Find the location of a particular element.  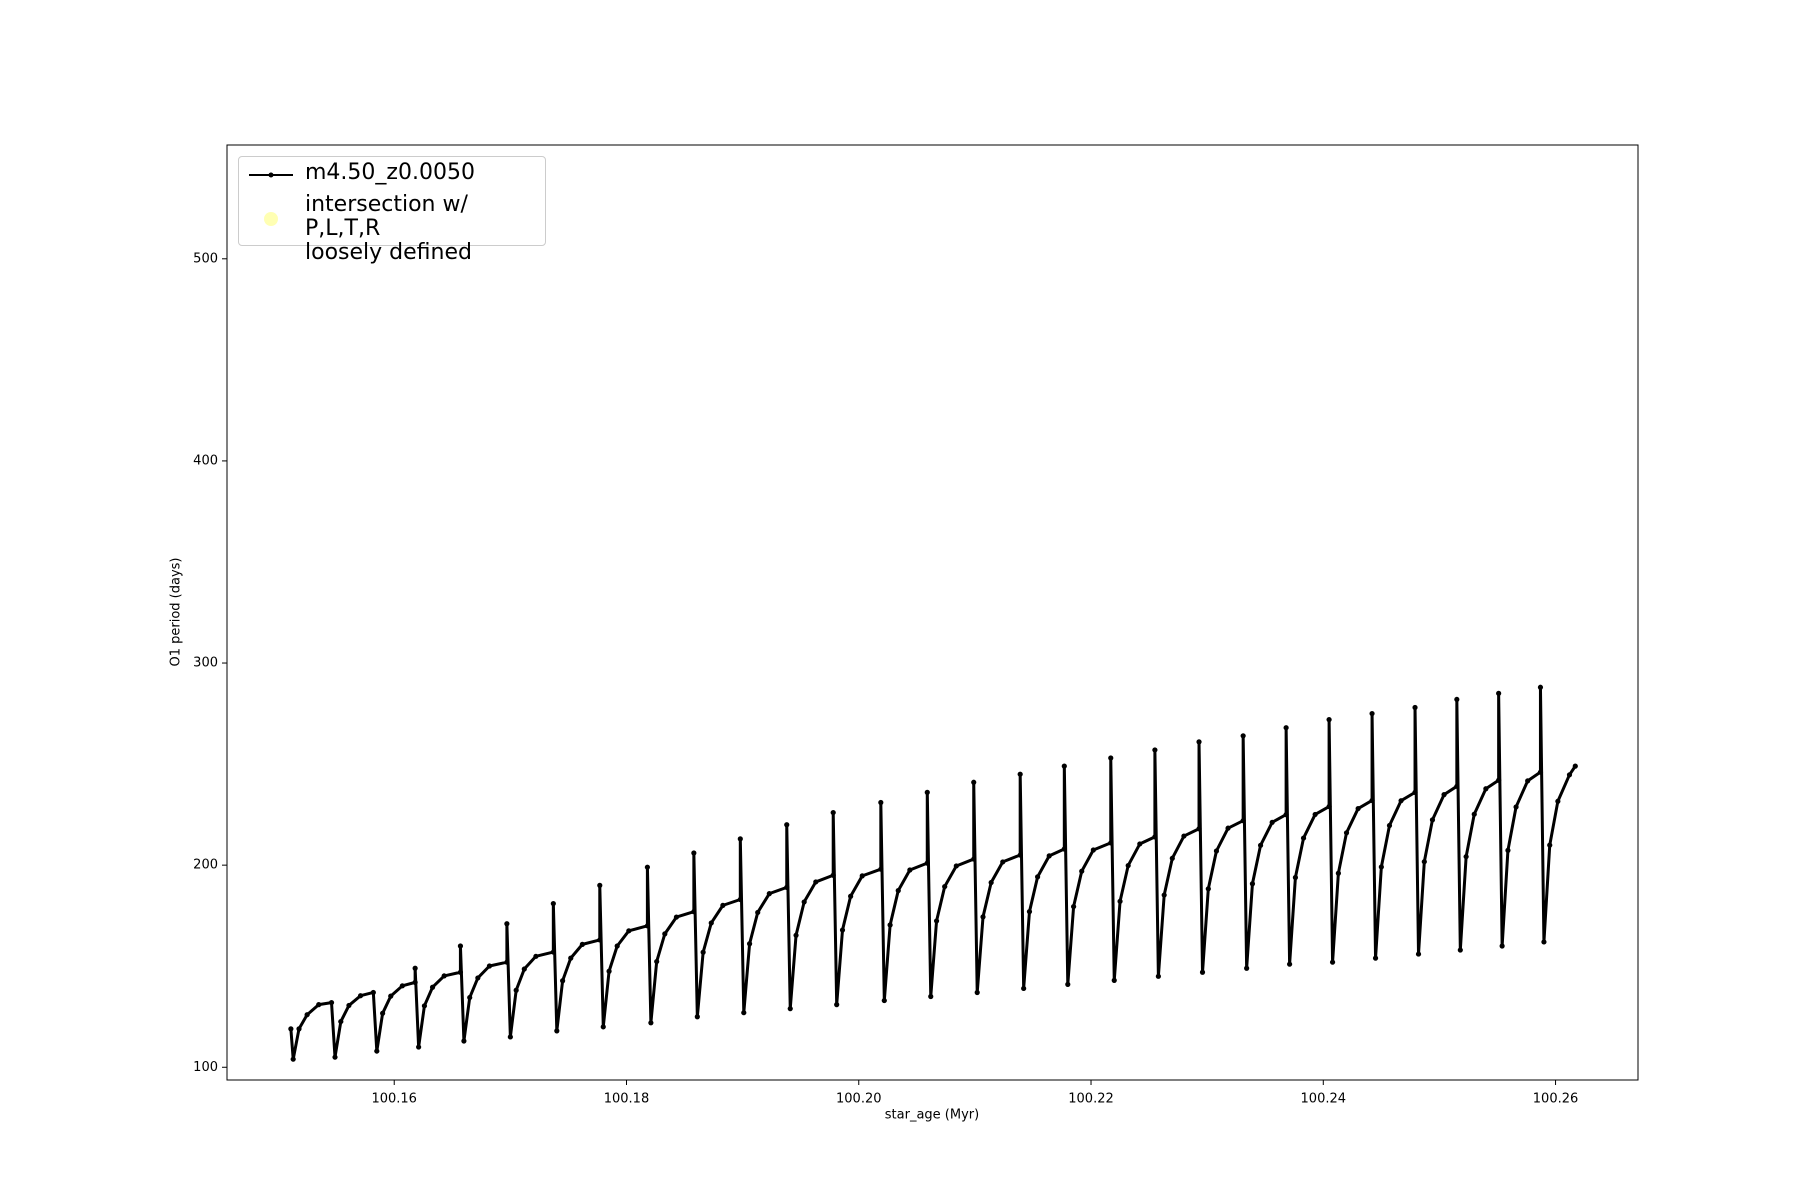

y-axis-label: O1 period (days) is located at coordinates (176, 611).